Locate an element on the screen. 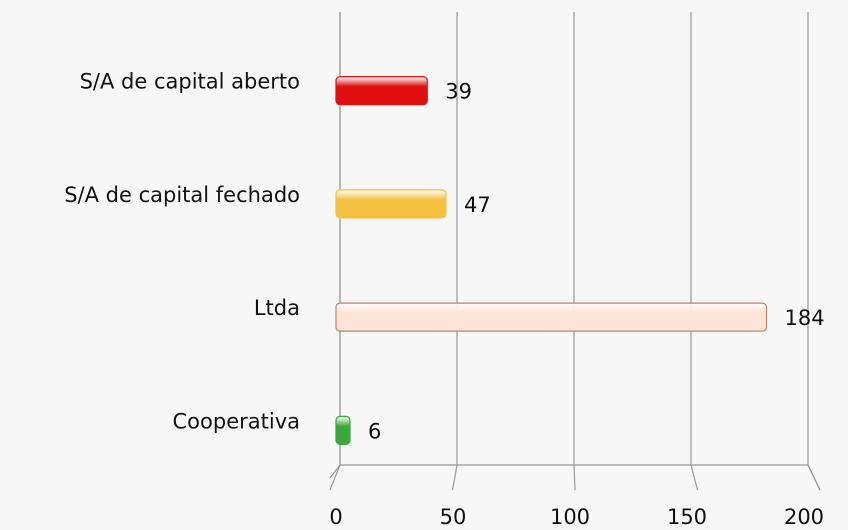  x-tick-label: 50 is located at coordinates (453, 517).